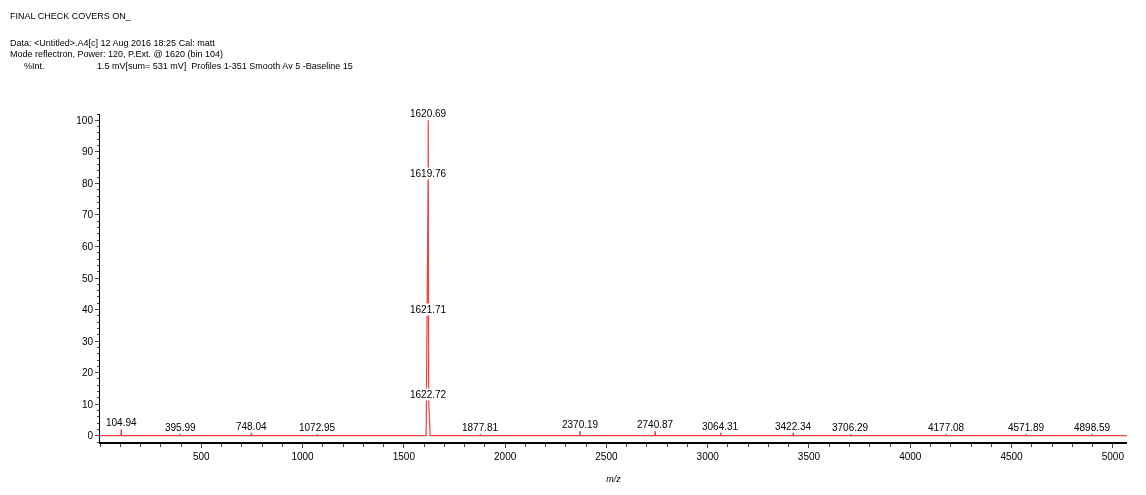 This screenshot has width=1146, height=495. What do you see at coordinates (87, 215) in the screenshot?
I see `y-tick-label: 70` at bounding box center [87, 215].